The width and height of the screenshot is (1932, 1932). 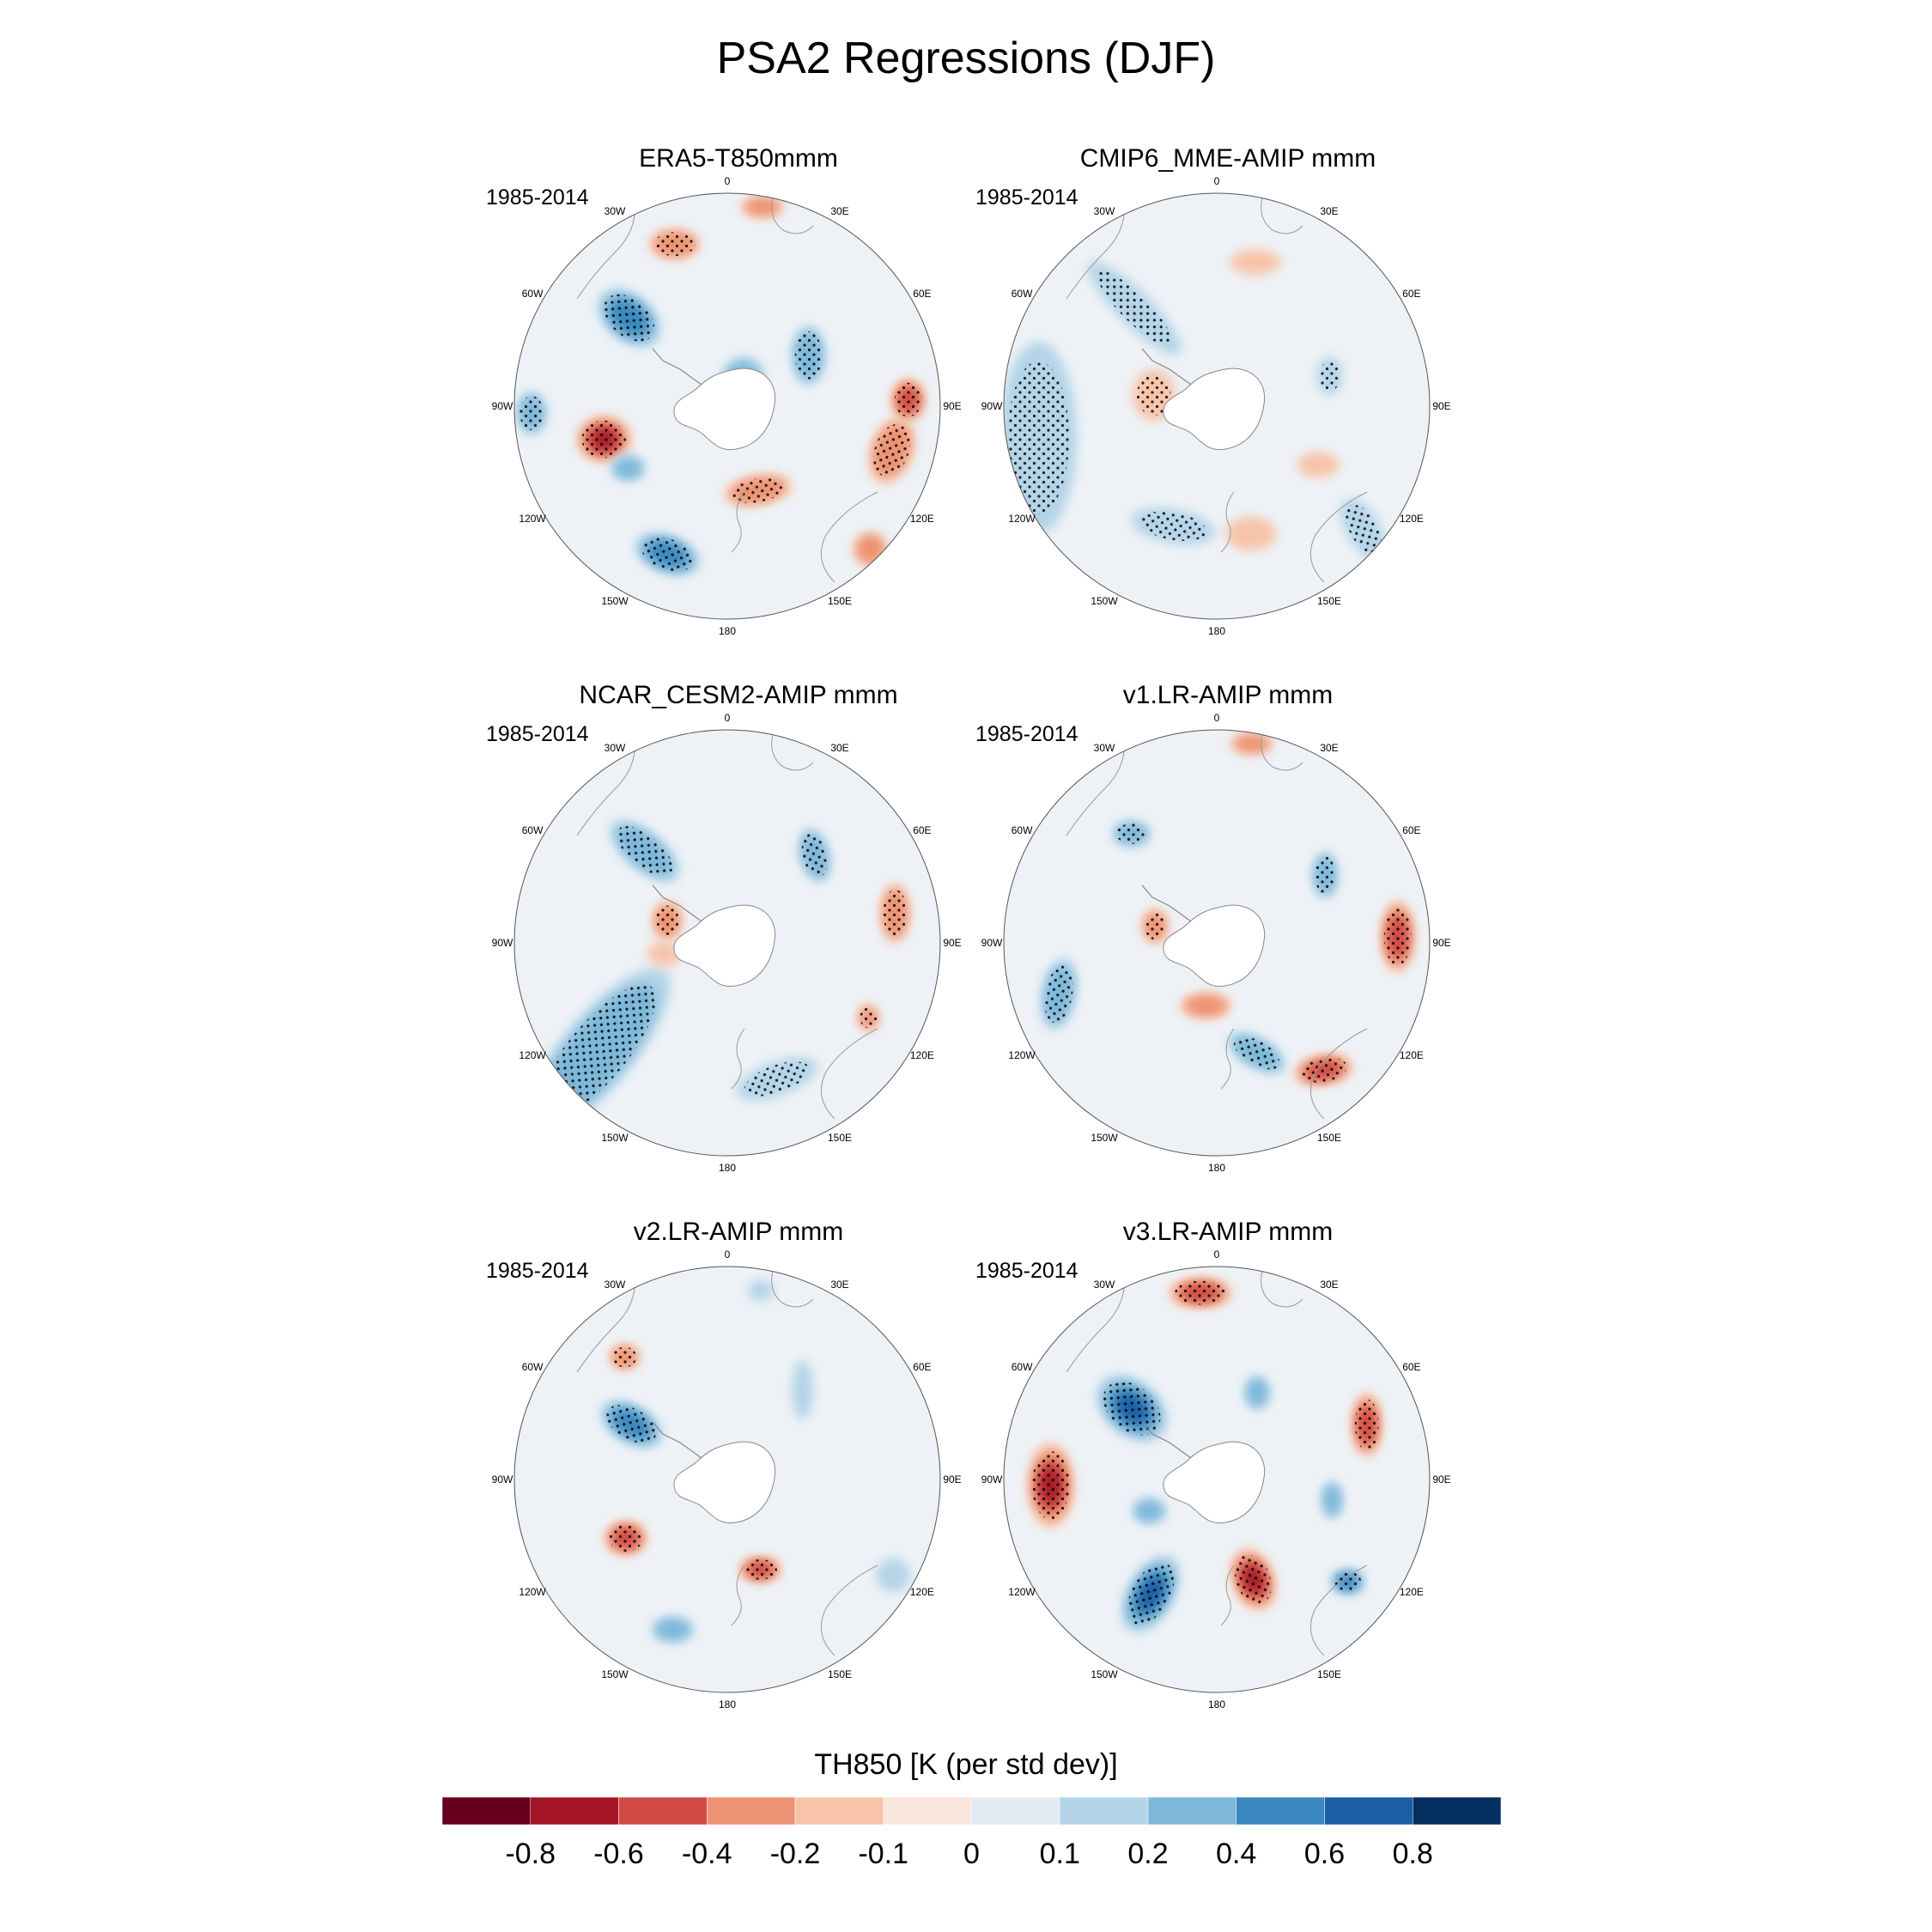 I want to click on colorbar-tick-label: -0.2, so click(x=795, y=1854).